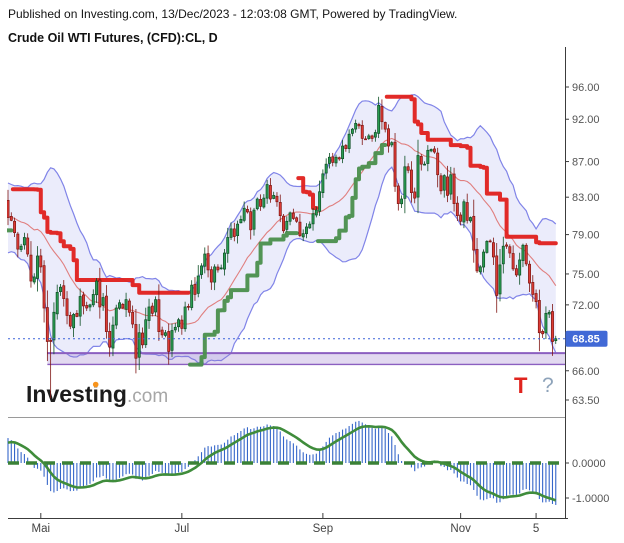 The width and height of the screenshot is (624, 543). I want to click on svg-text: 83.00, so click(586, 198).